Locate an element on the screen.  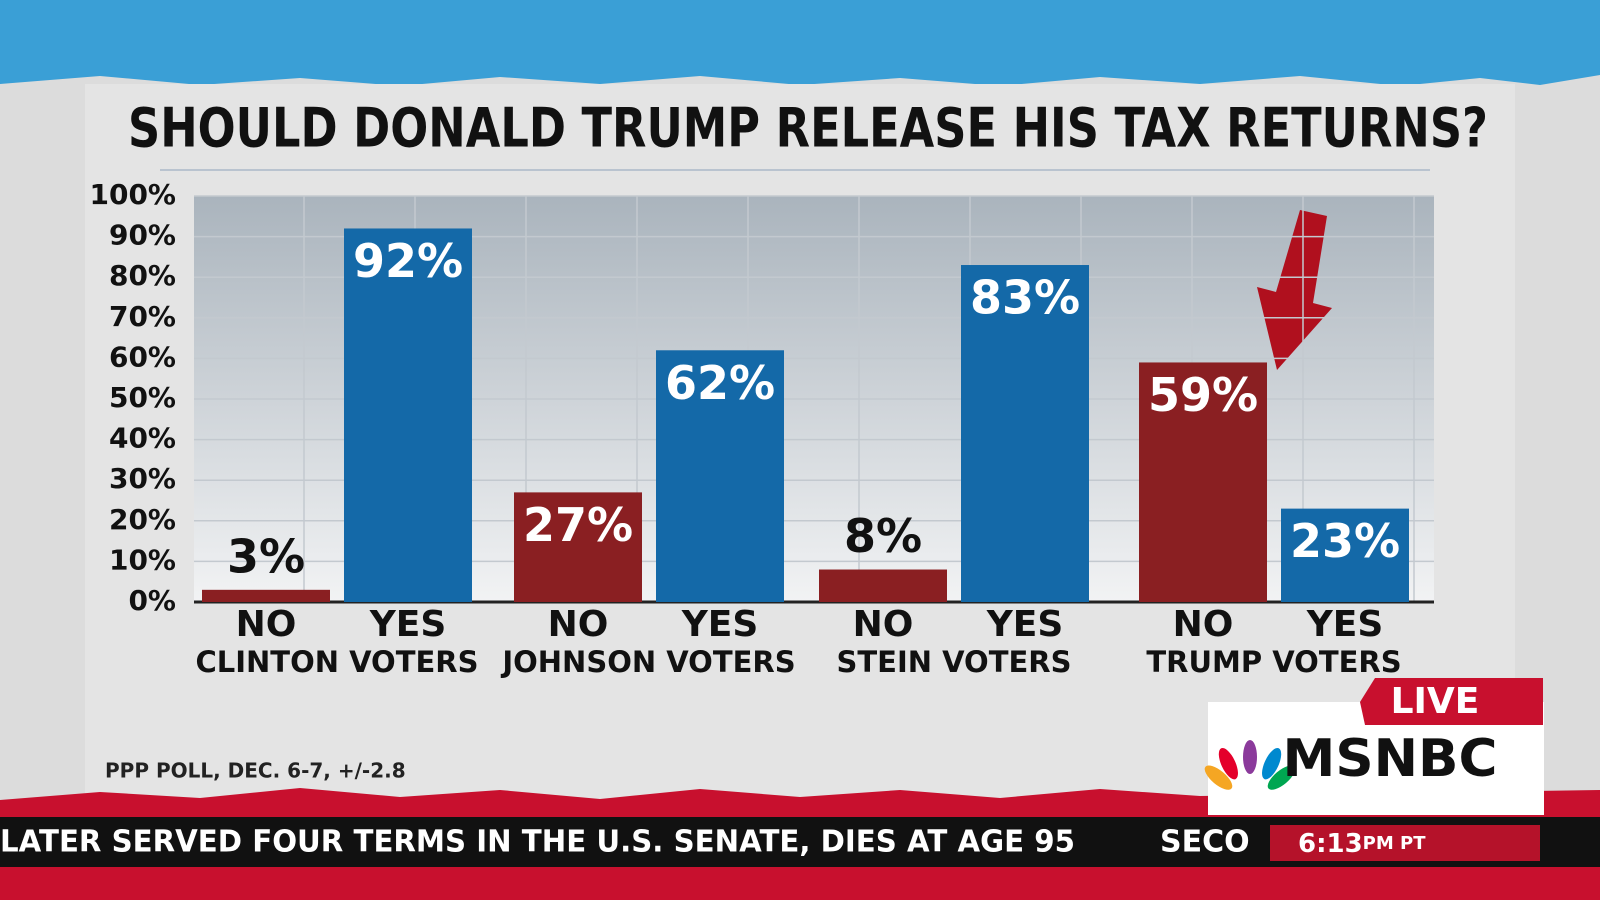
time-value: 6:13 is located at coordinates (1330, 844).